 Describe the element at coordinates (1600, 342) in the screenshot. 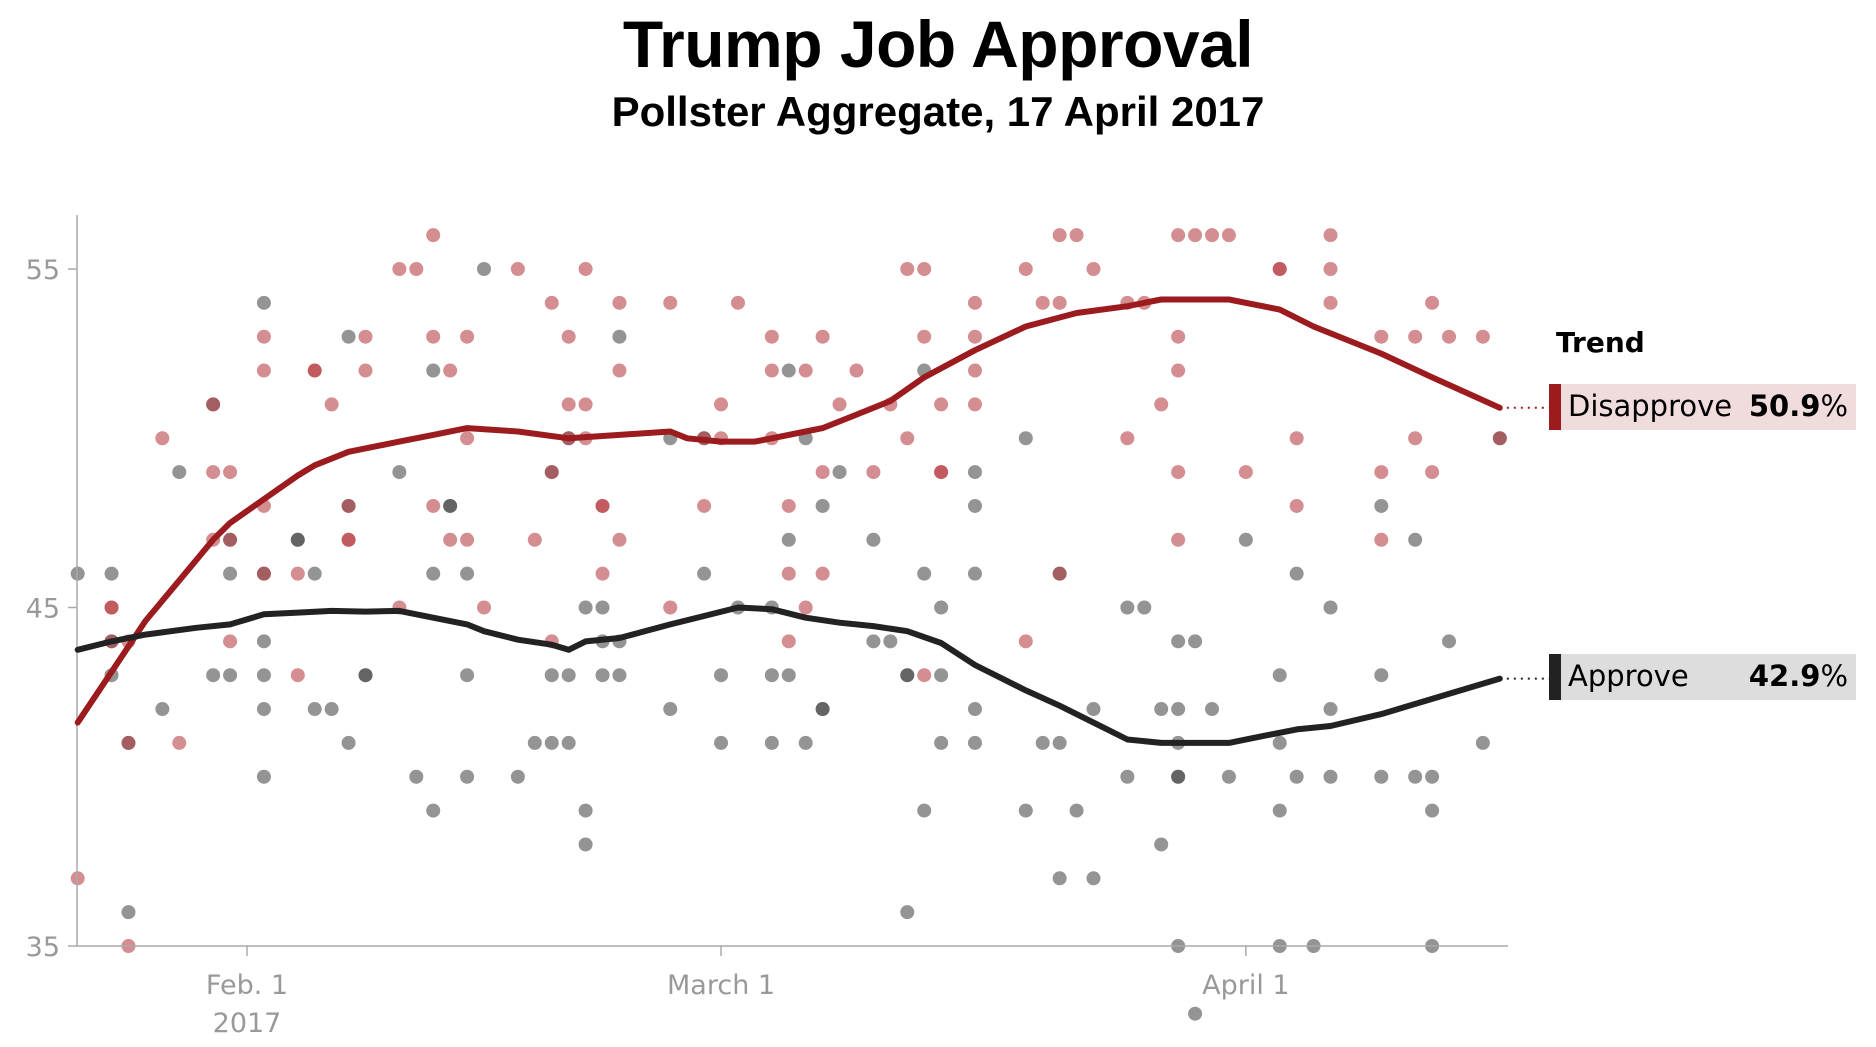

I see `legend-title: Trend` at that location.